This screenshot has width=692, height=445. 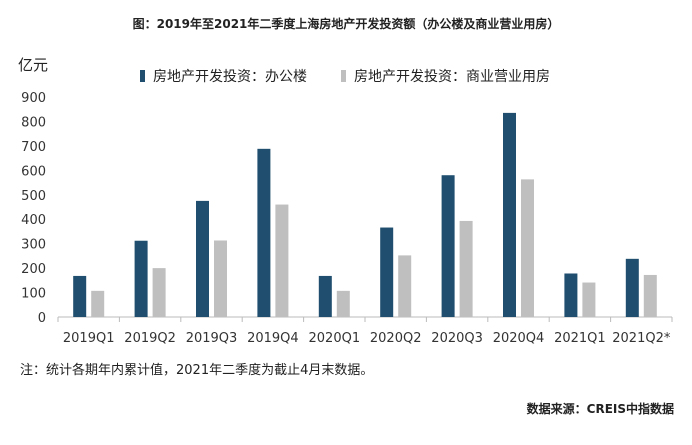 What do you see at coordinates (230, 77) in the screenshot?
I see `legend-label-office: 房地产开发投资：办公楼` at bounding box center [230, 77].